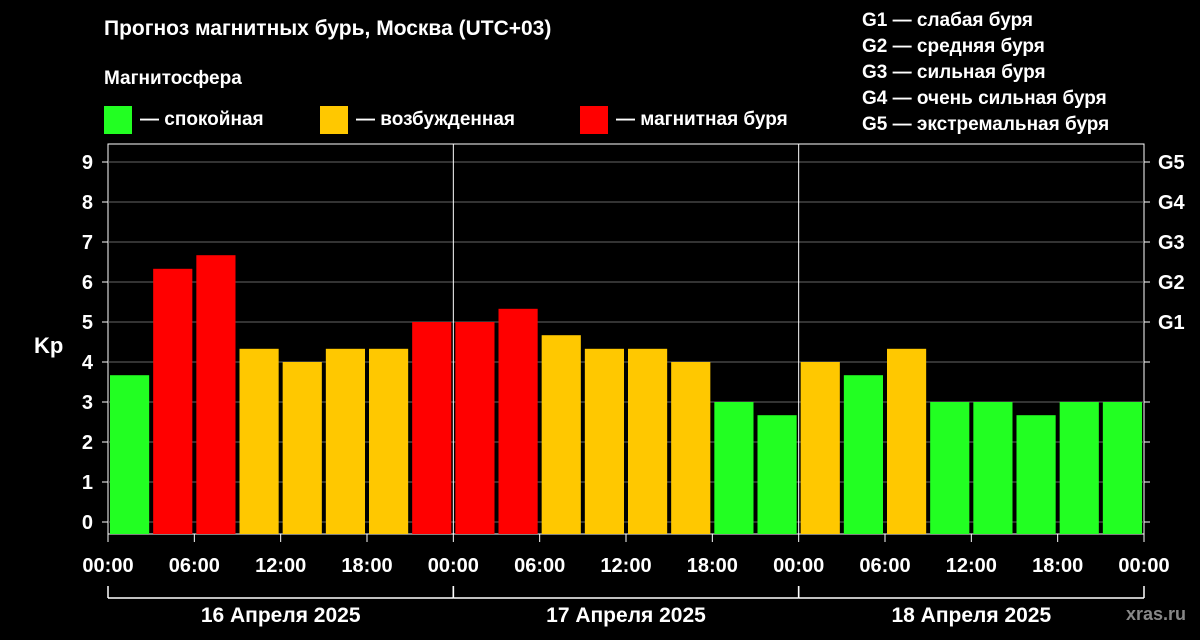  Describe the element at coordinates (539, 566) in the screenshot. I see `xtick-label-5: 06:00` at that location.